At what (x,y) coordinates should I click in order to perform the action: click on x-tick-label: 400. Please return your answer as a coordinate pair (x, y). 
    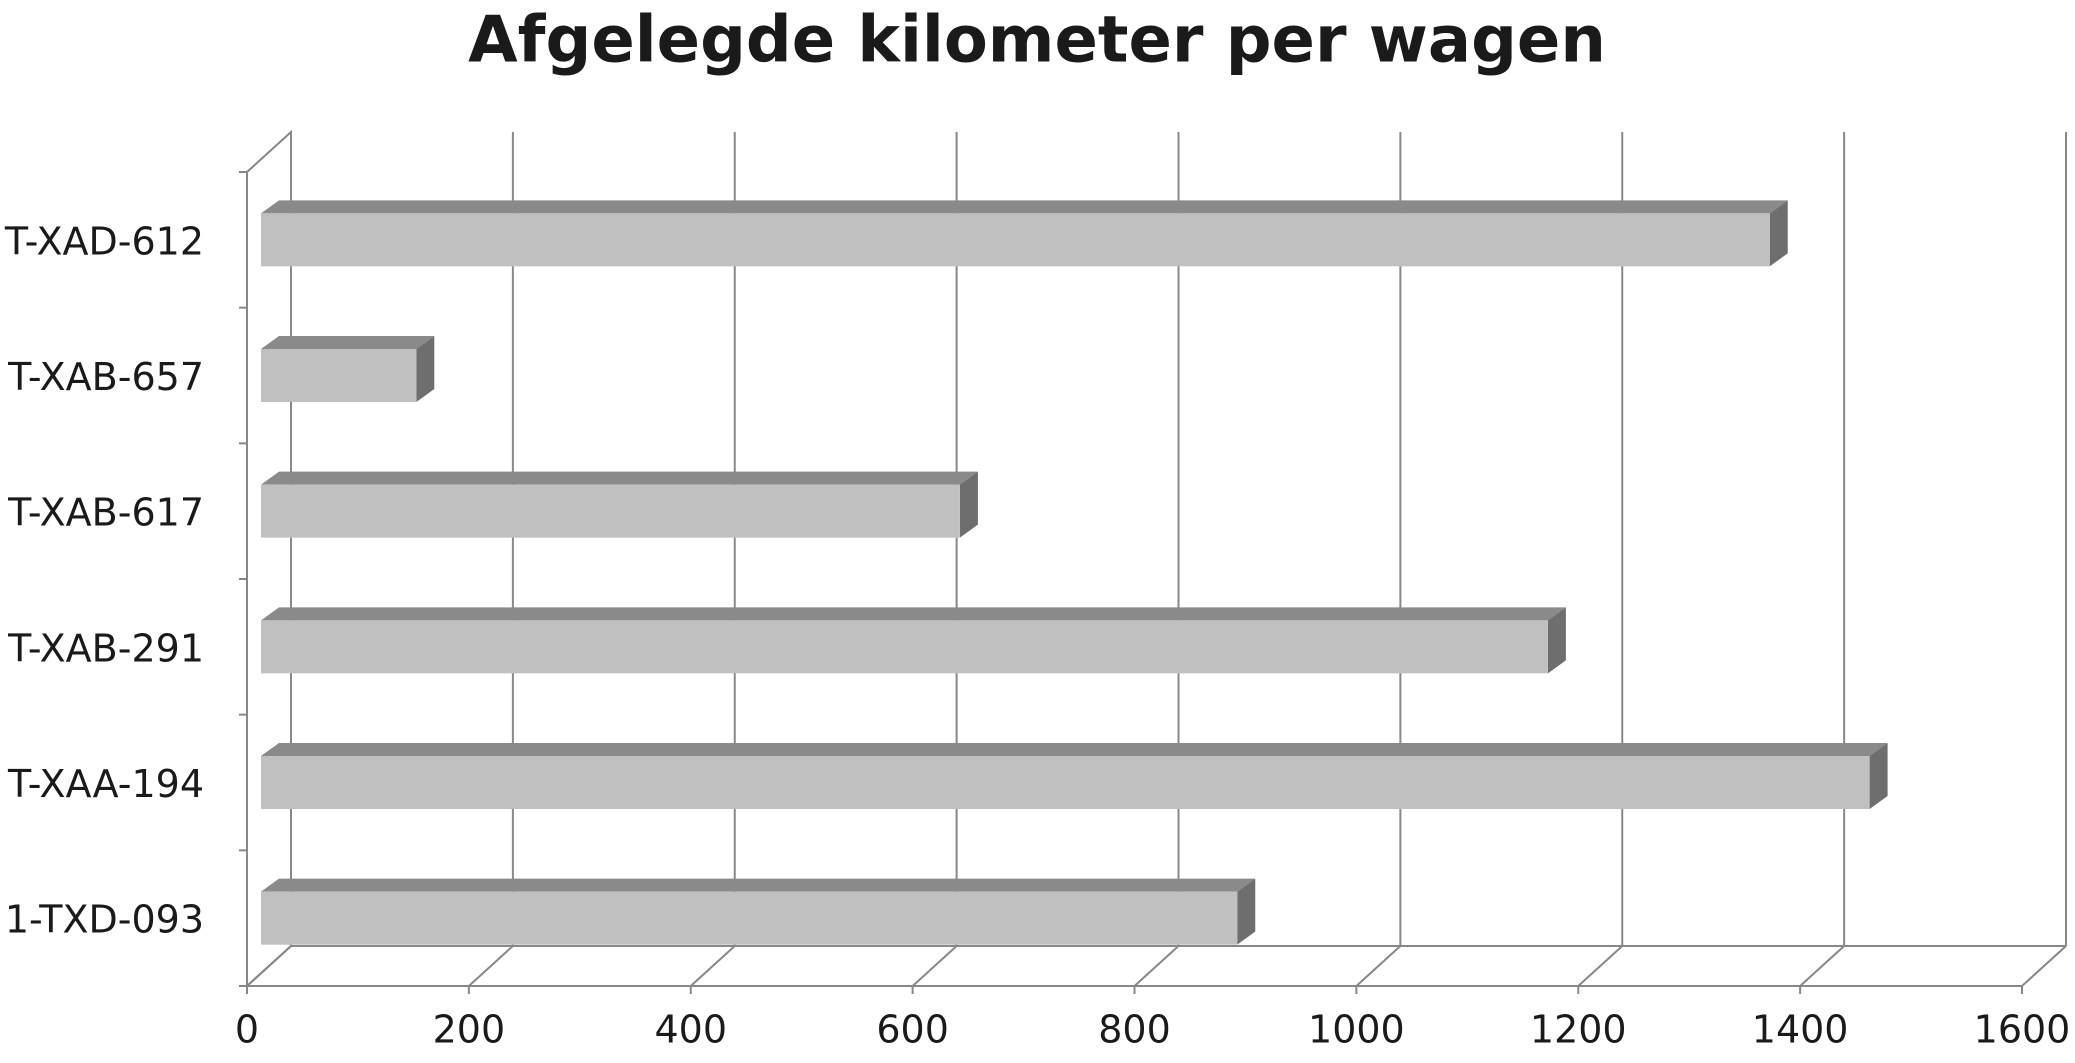
    Looking at the image, I should click on (690, 1030).